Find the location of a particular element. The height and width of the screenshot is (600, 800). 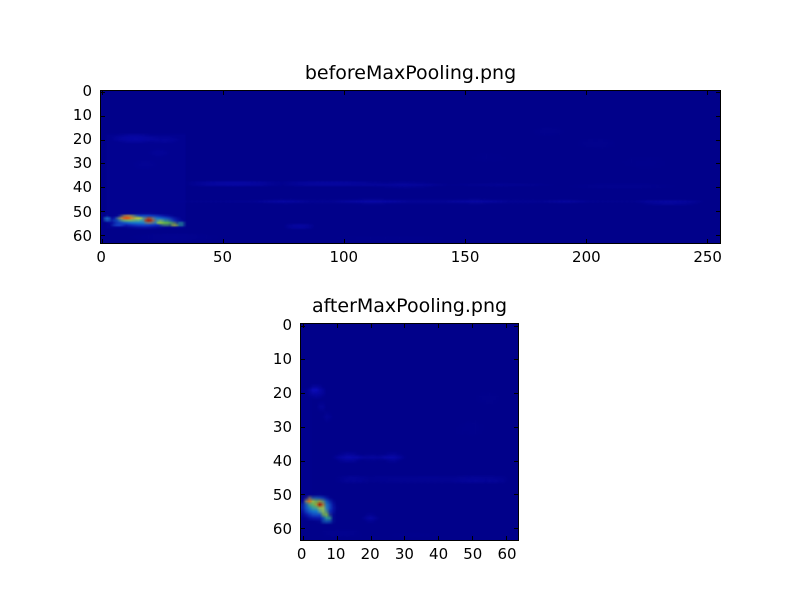

x-tick-label: 100 is located at coordinates (344, 257).